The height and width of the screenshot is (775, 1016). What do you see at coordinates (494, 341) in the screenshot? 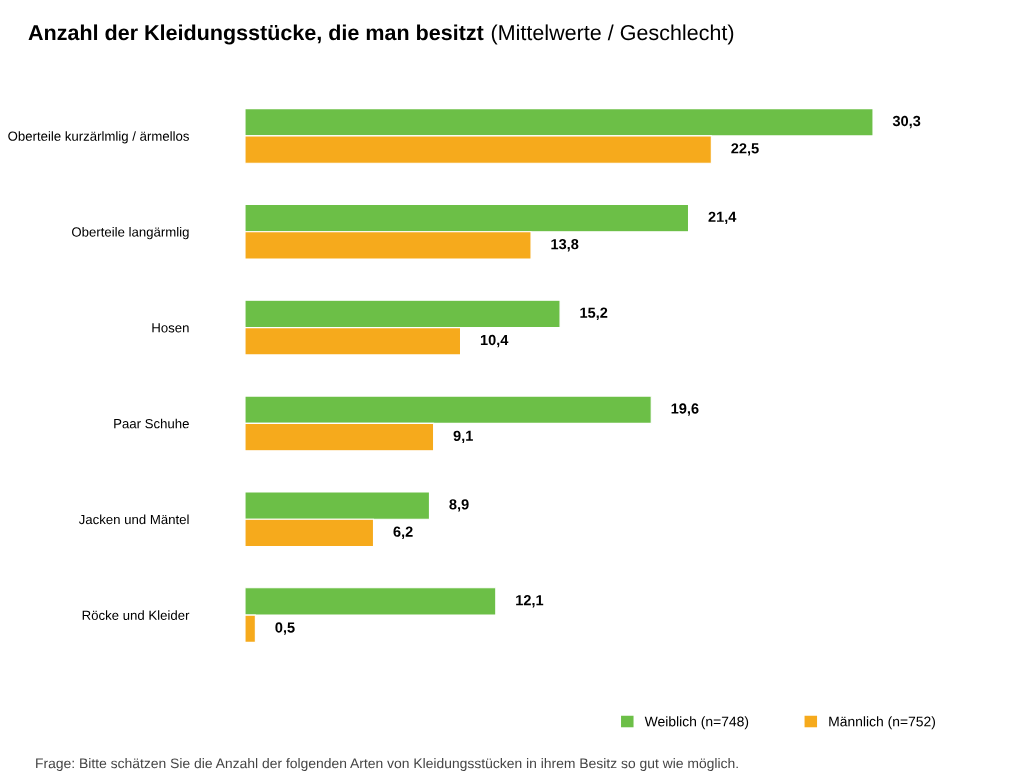
I see `data-label: 10,4` at bounding box center [494, 341].